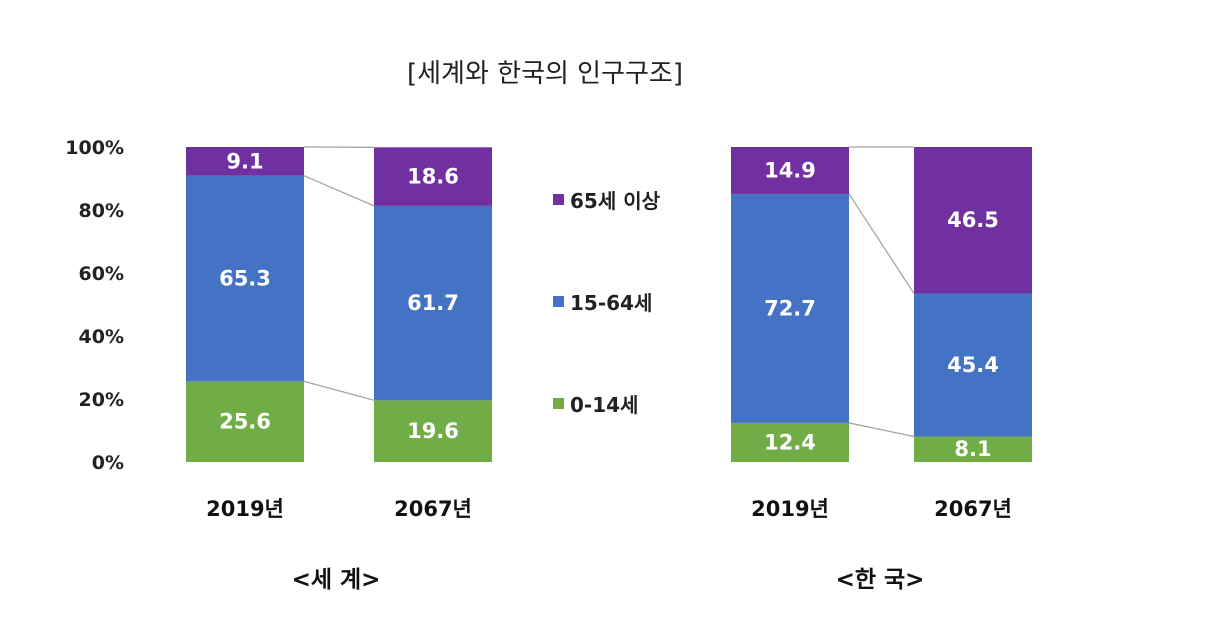 The height and width of the screenshot is (620, 1211). Describe the element at coordinates (101, 211) in the screenshot. I see `y-tick-label: 80%` at that location.